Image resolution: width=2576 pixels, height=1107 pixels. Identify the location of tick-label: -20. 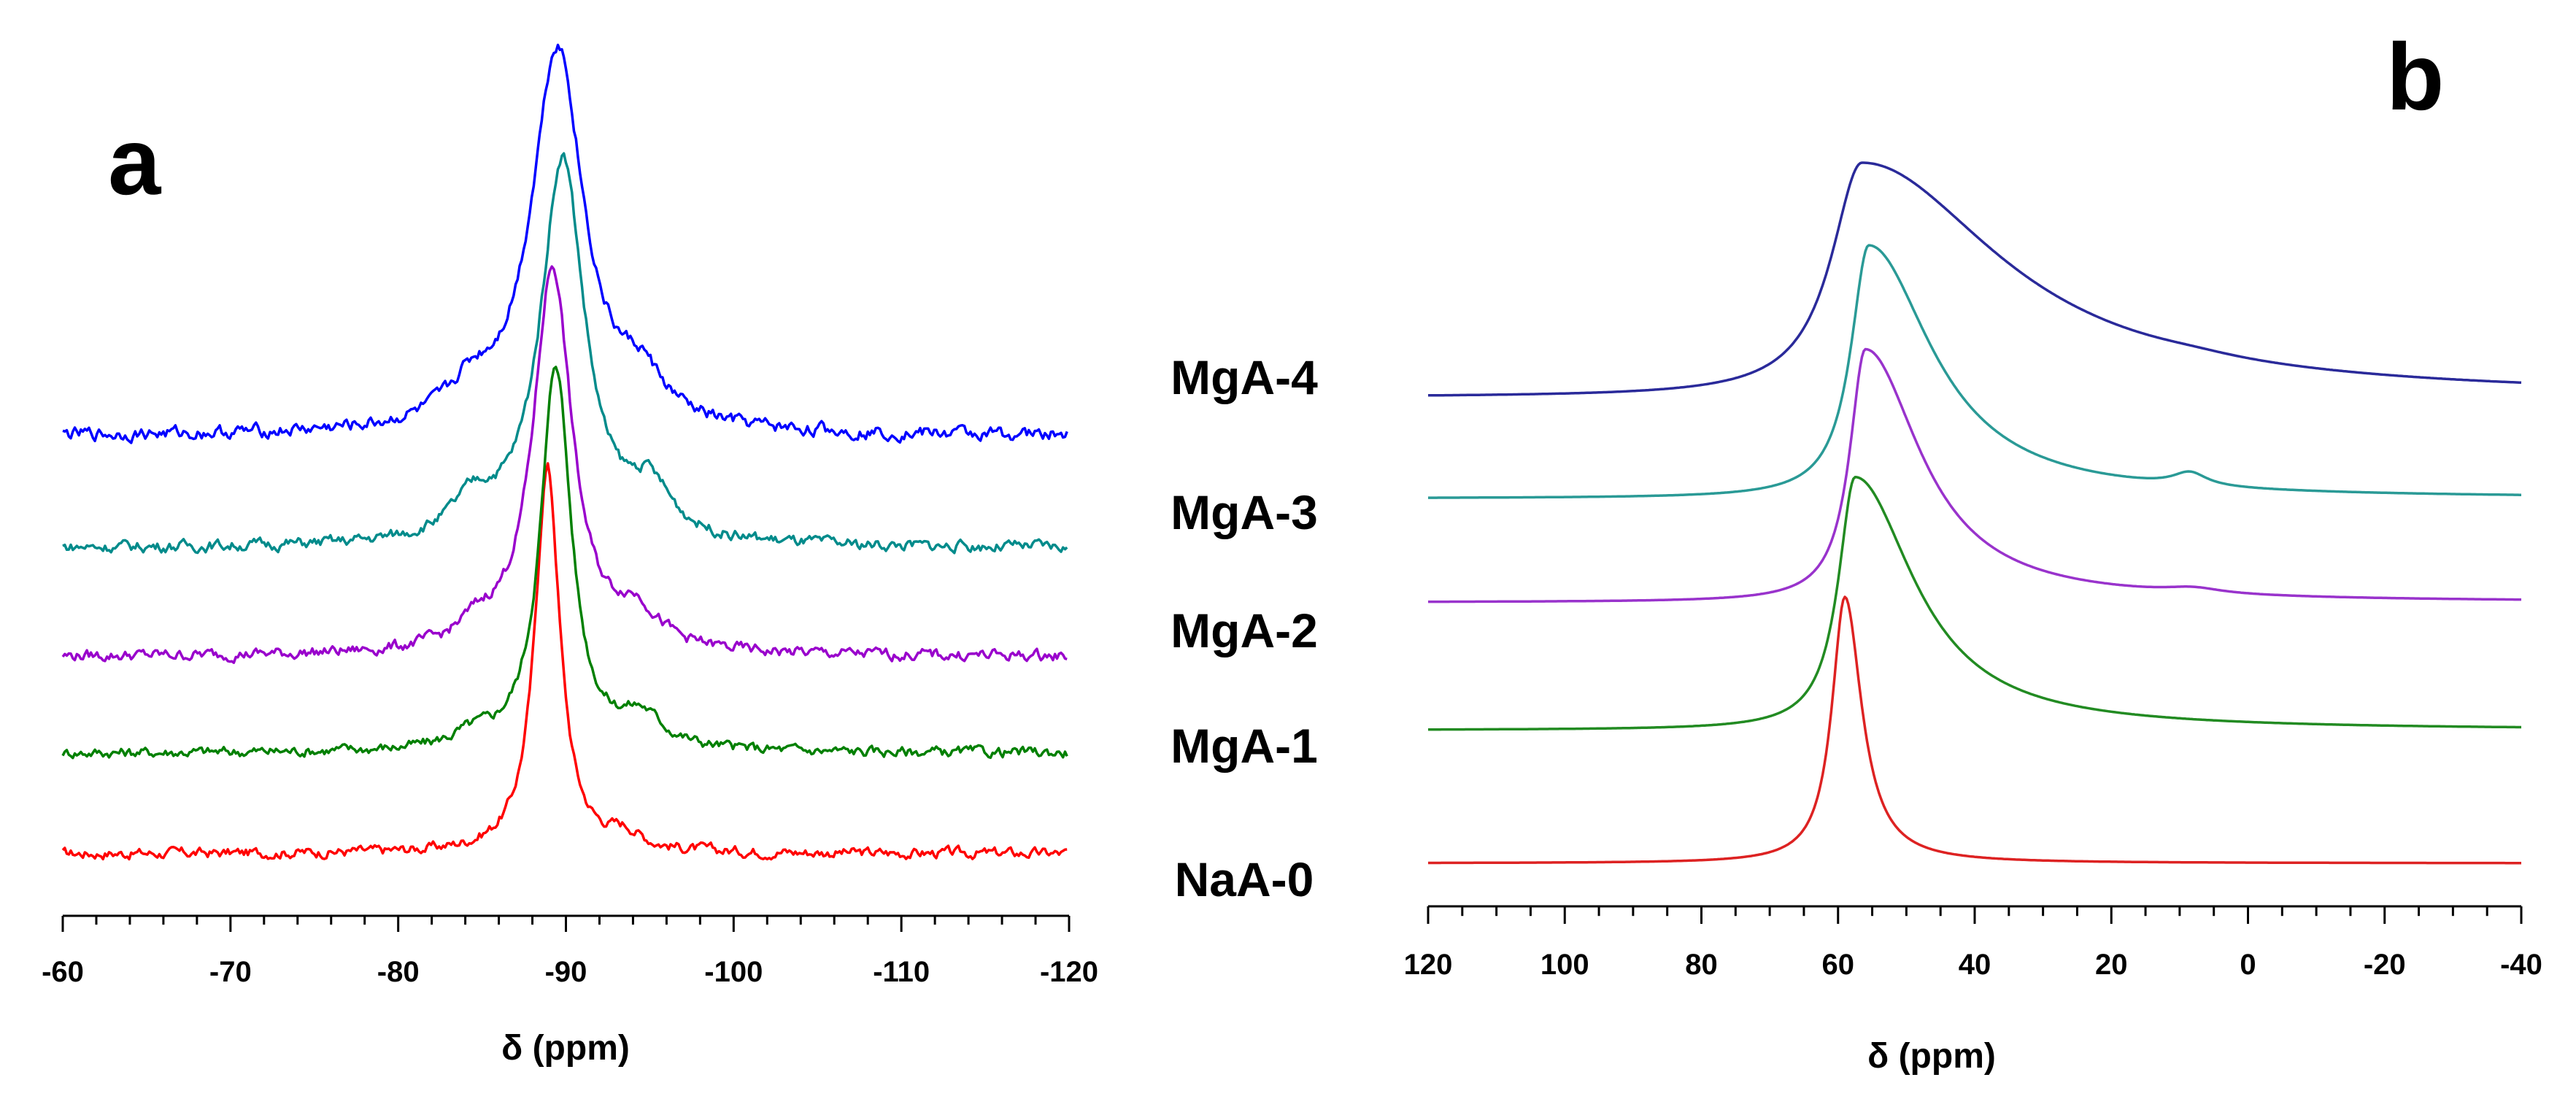
(2385, 965).